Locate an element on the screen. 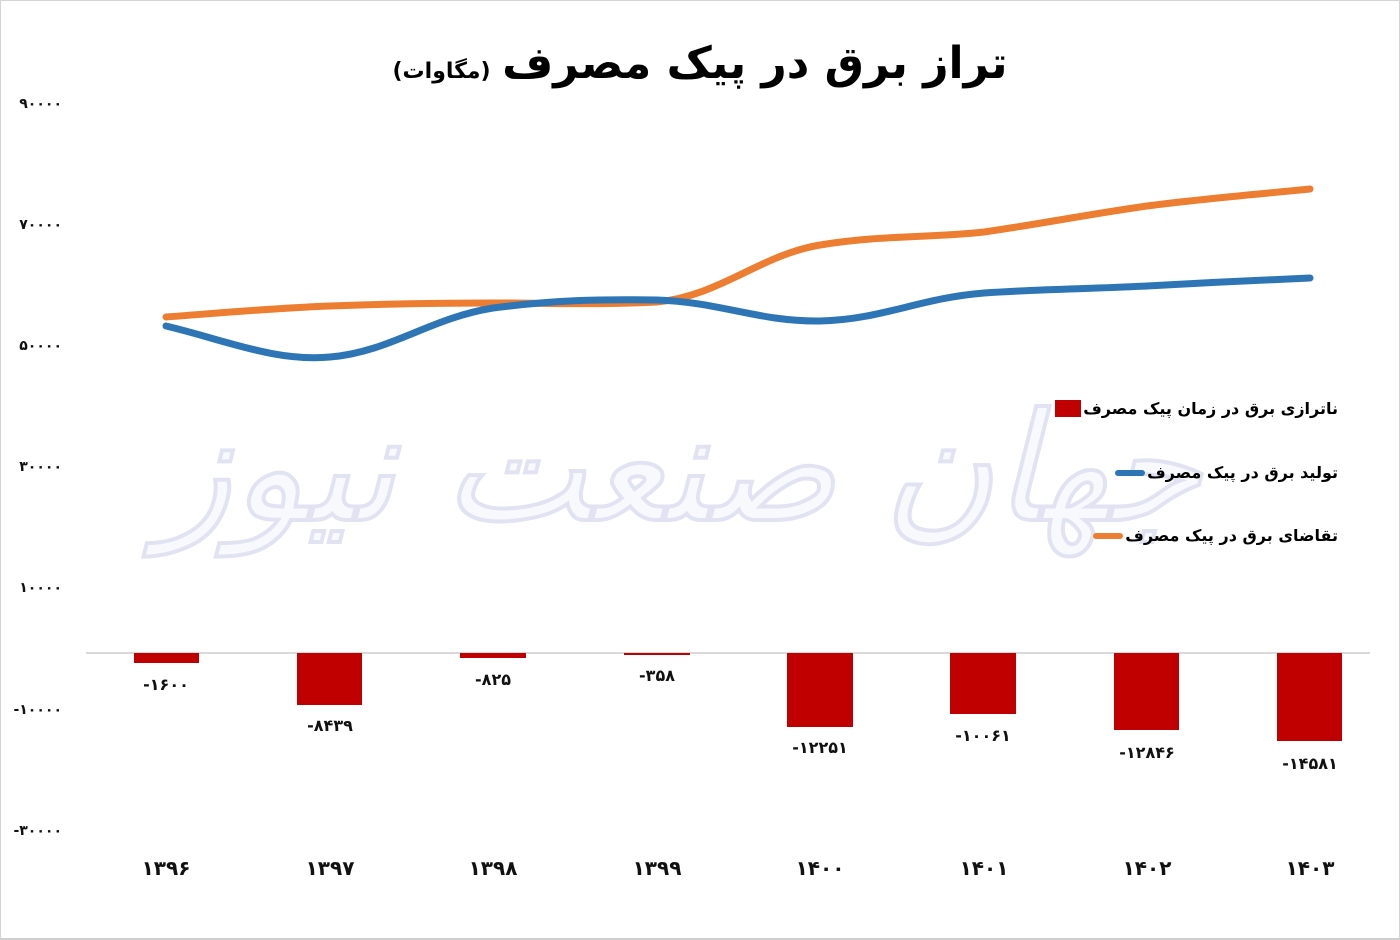 This screenshot has width=1400, height=940. bar-label-1396: -۱۶۰۰ is located at coordinates (166, 684).